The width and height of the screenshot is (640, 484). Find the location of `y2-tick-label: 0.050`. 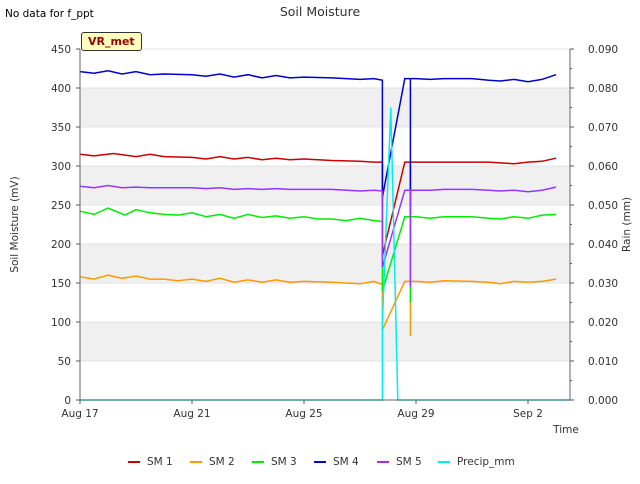

y2-tick-label: 0.050 is located at coordinates (603, 206).